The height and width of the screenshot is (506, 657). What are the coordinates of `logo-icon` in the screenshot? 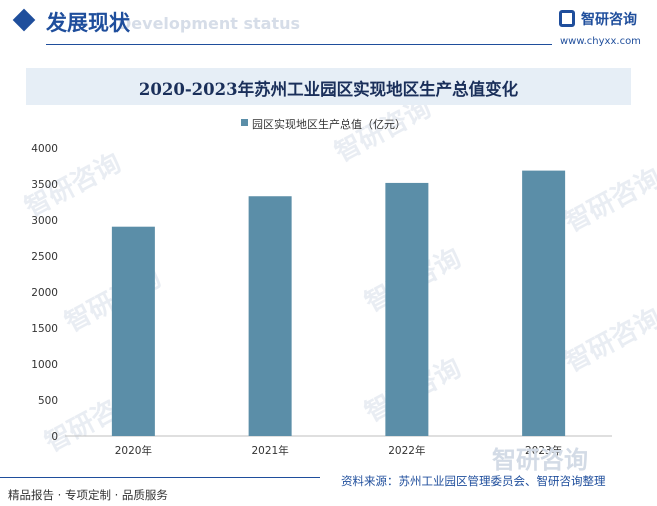 It's located at (567, 18).